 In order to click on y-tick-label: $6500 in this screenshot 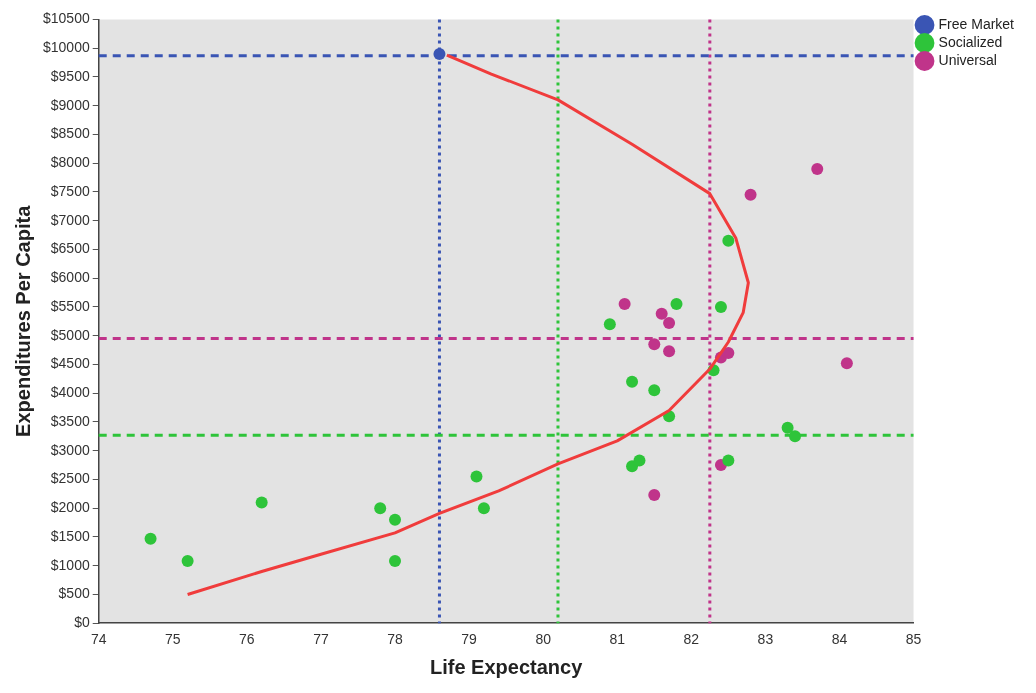, I will do `click(70, 248)`.